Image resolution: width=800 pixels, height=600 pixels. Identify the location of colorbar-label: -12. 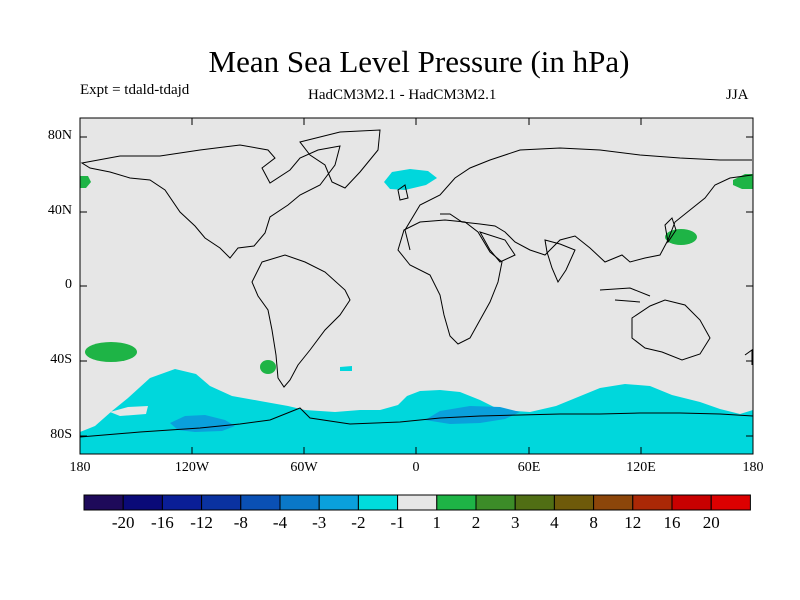
(201, 522).